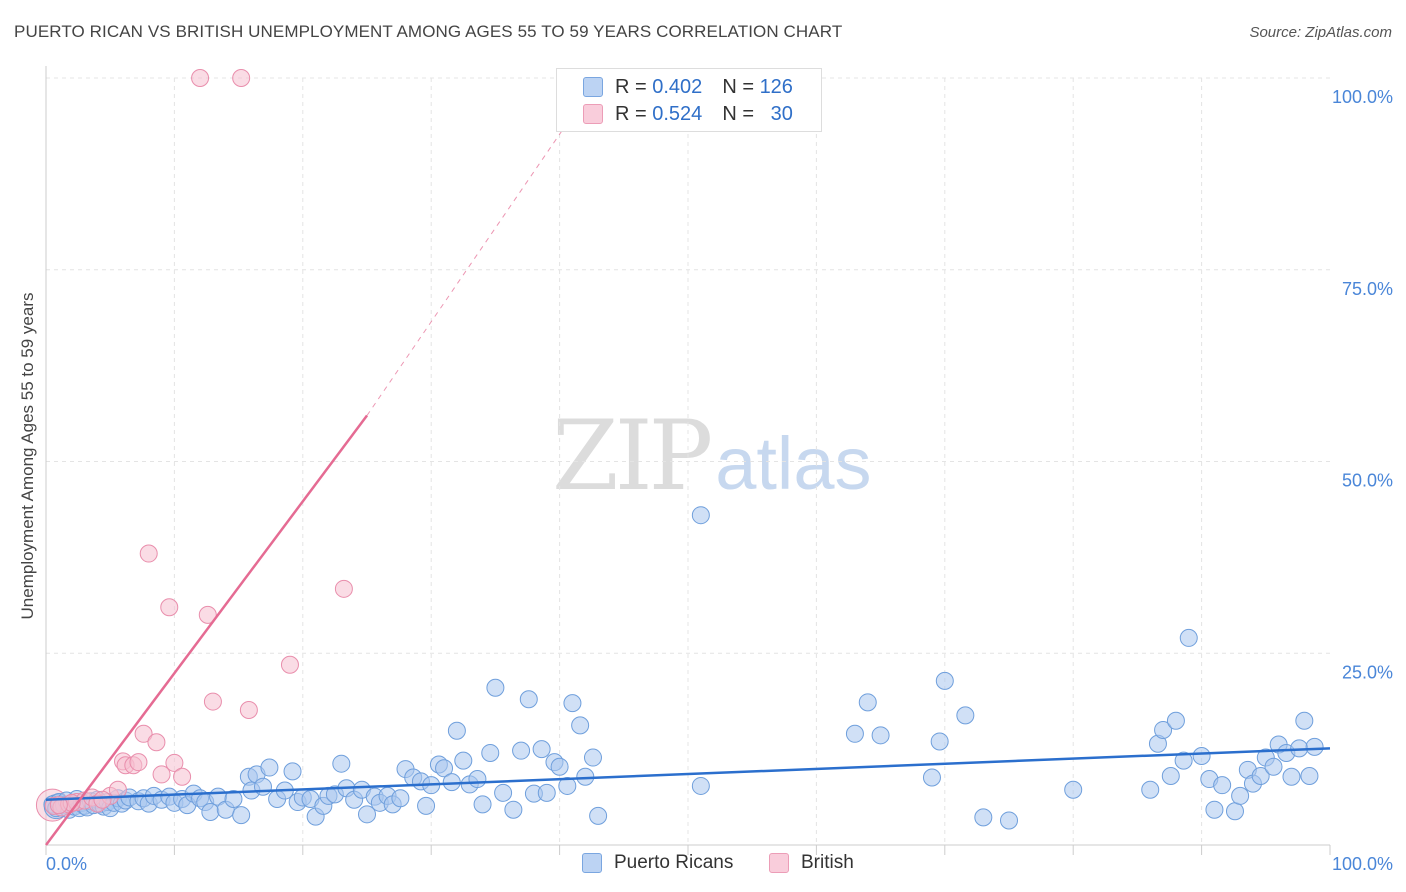 The height and width of the screenshot is (892, 1406). I want to click on legend-item-puerto-ricans: Puerto Ricans, so click(657, 863).